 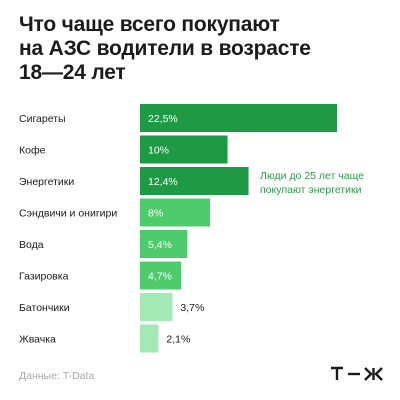 What do you see at coordinates (32, 151) in the screenshot?
I see `category-label: Кофе` at bounding box center [32, 151].